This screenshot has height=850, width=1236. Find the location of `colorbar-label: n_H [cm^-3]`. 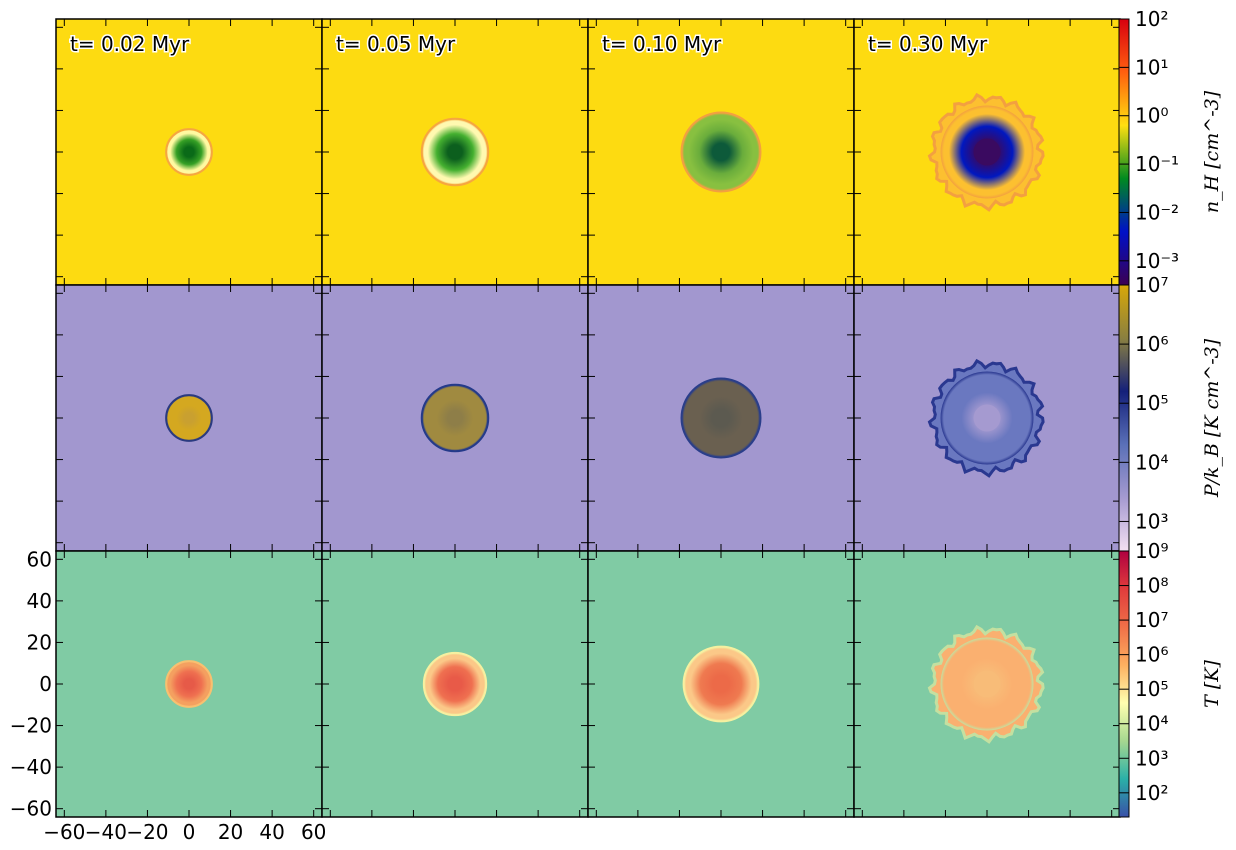

colorbar-label: n_H [cm^-3] is located at coordinates (1212, 151).